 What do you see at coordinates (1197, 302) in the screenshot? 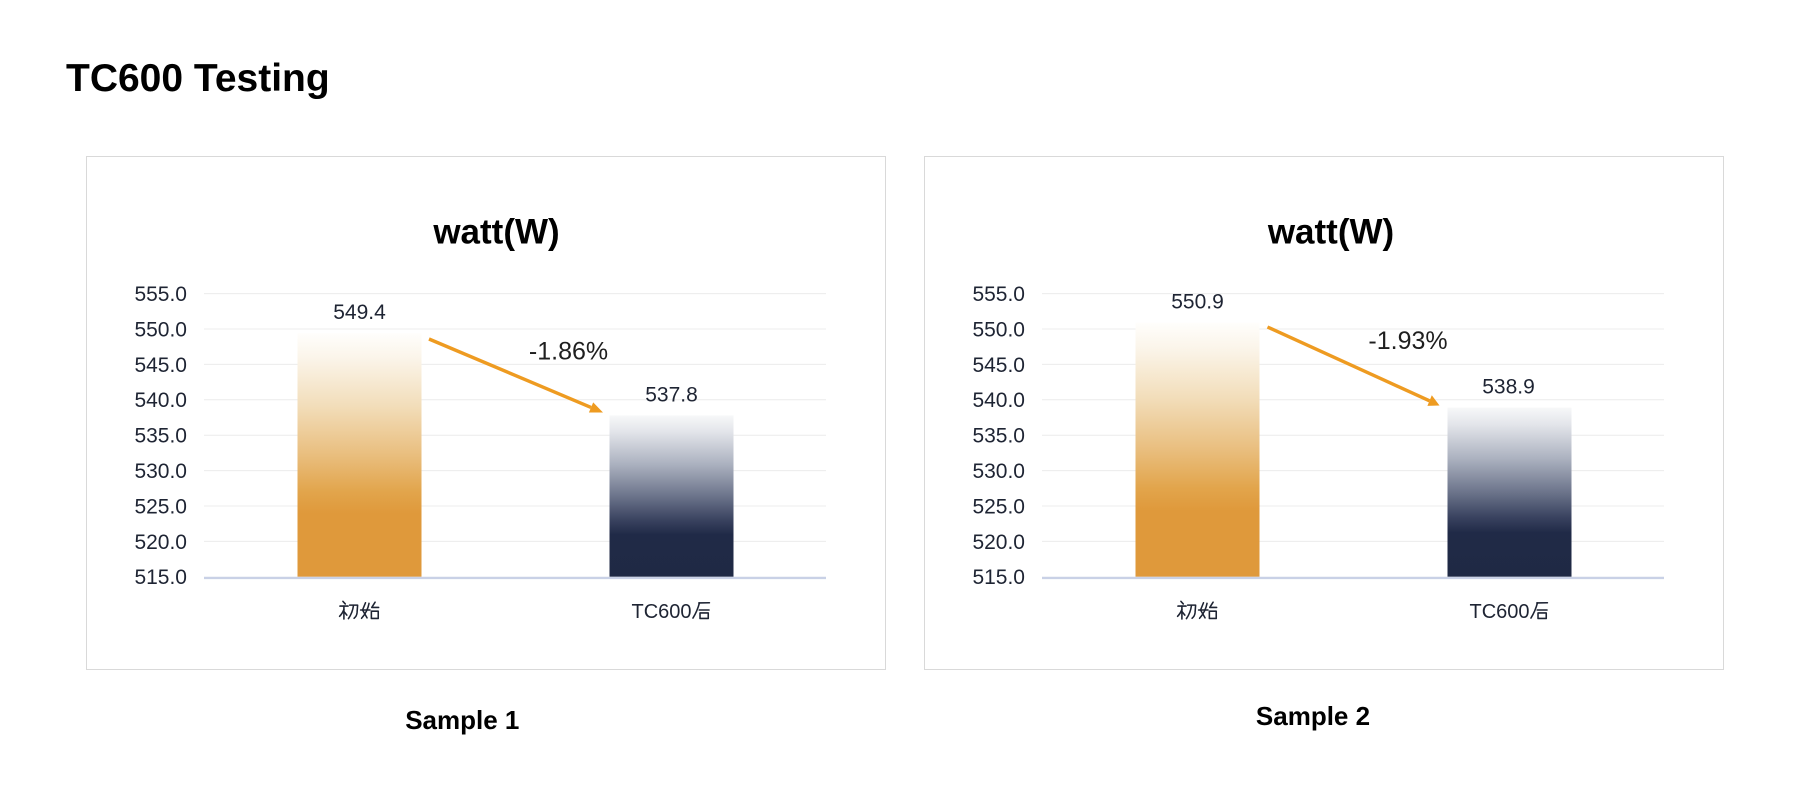
I see `svg-text: 550.9` at bounding box center [1197, 302].